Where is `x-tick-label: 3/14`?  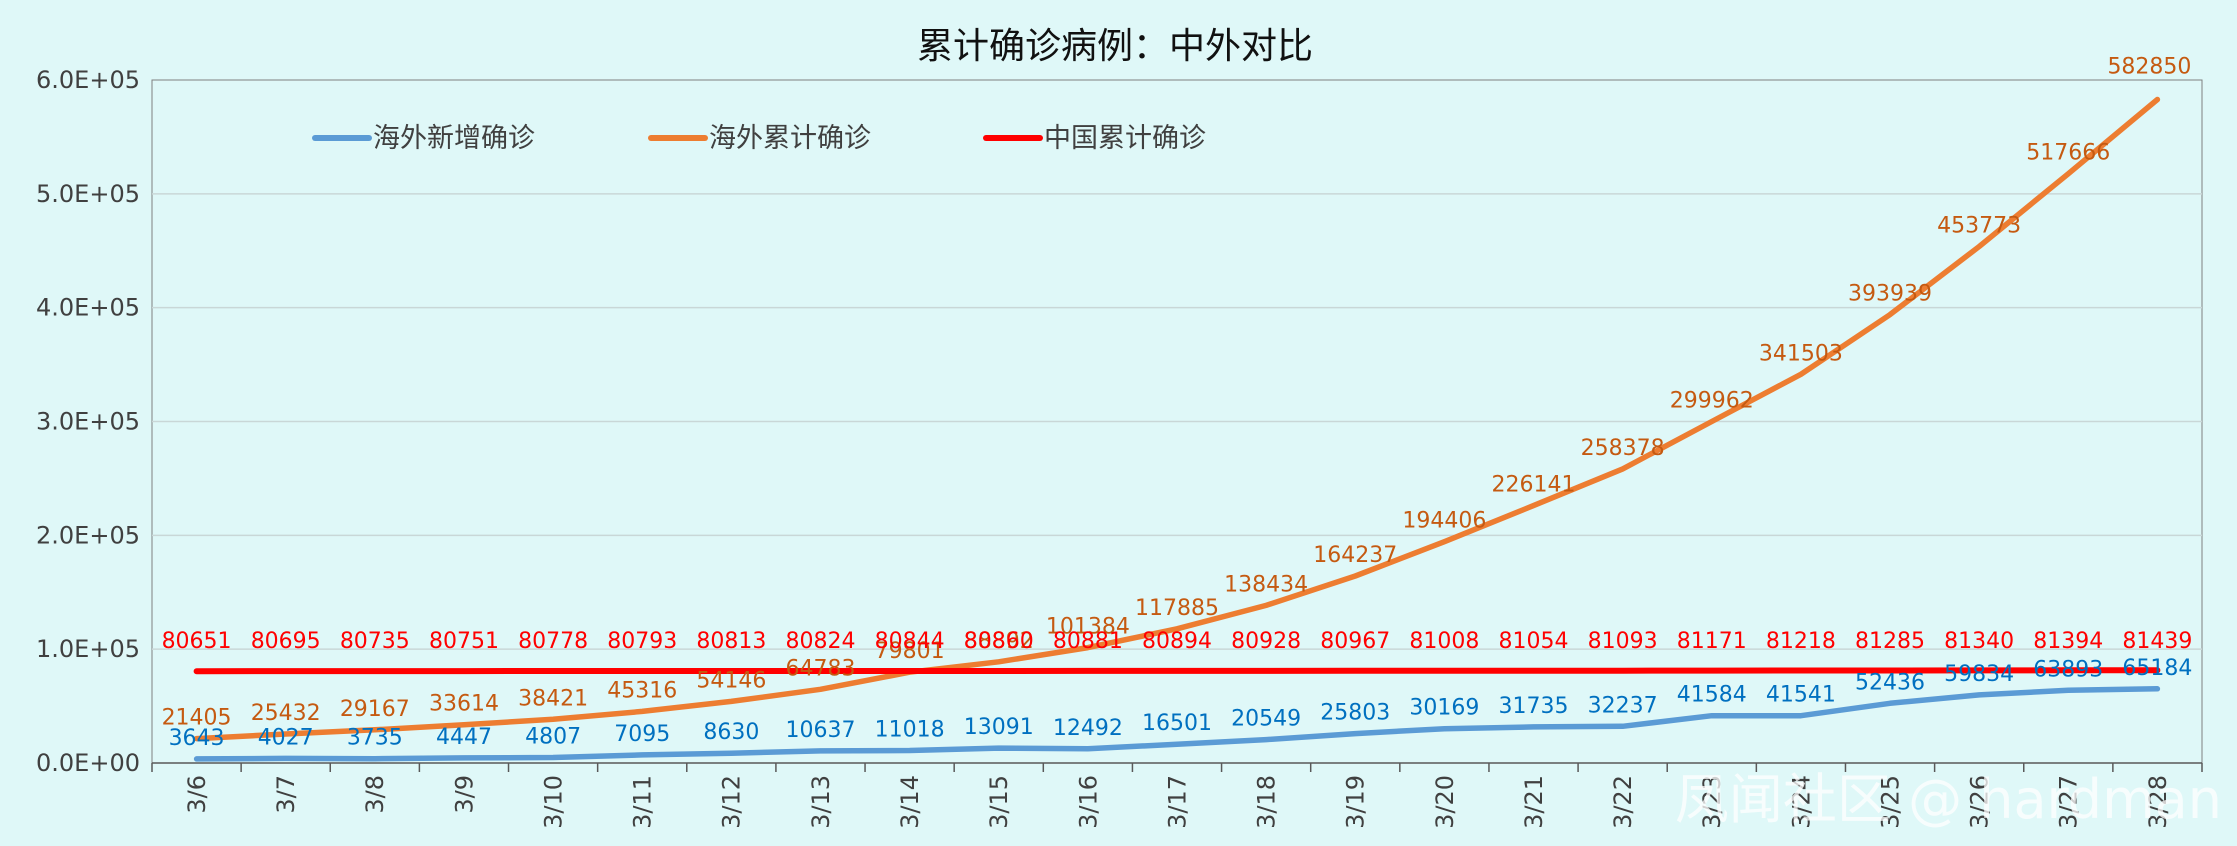 x-tick-label: 3/14 is located at coordinates (910, 802).